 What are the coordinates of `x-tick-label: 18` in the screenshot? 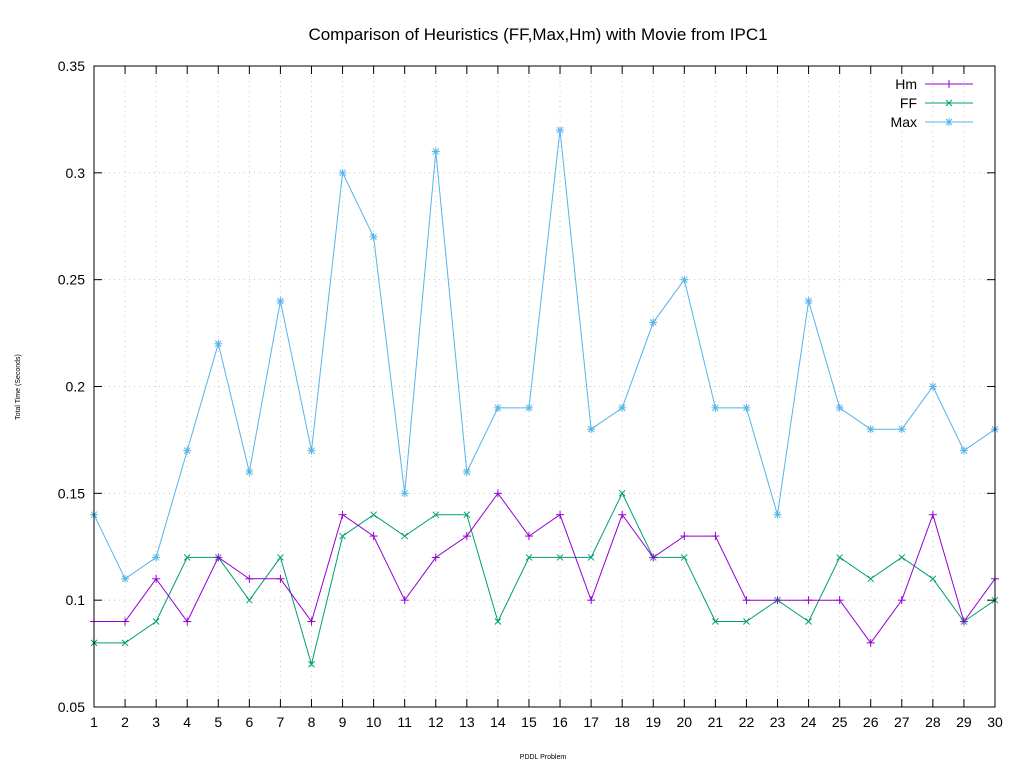 It's located at (622, 722).